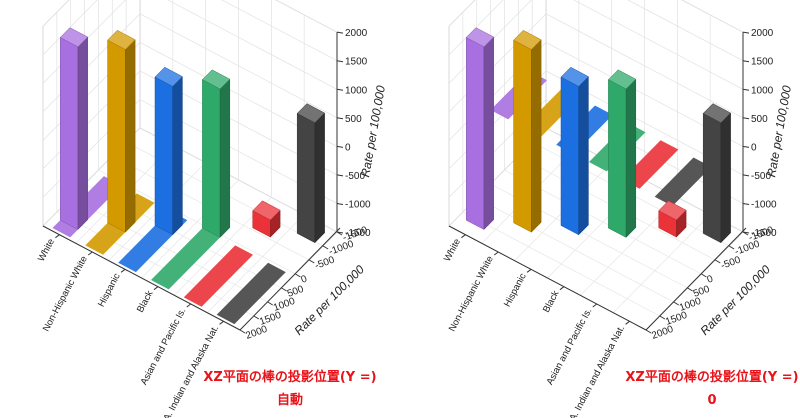  I want to click on z-tick-label: 500, so click(353, 119).